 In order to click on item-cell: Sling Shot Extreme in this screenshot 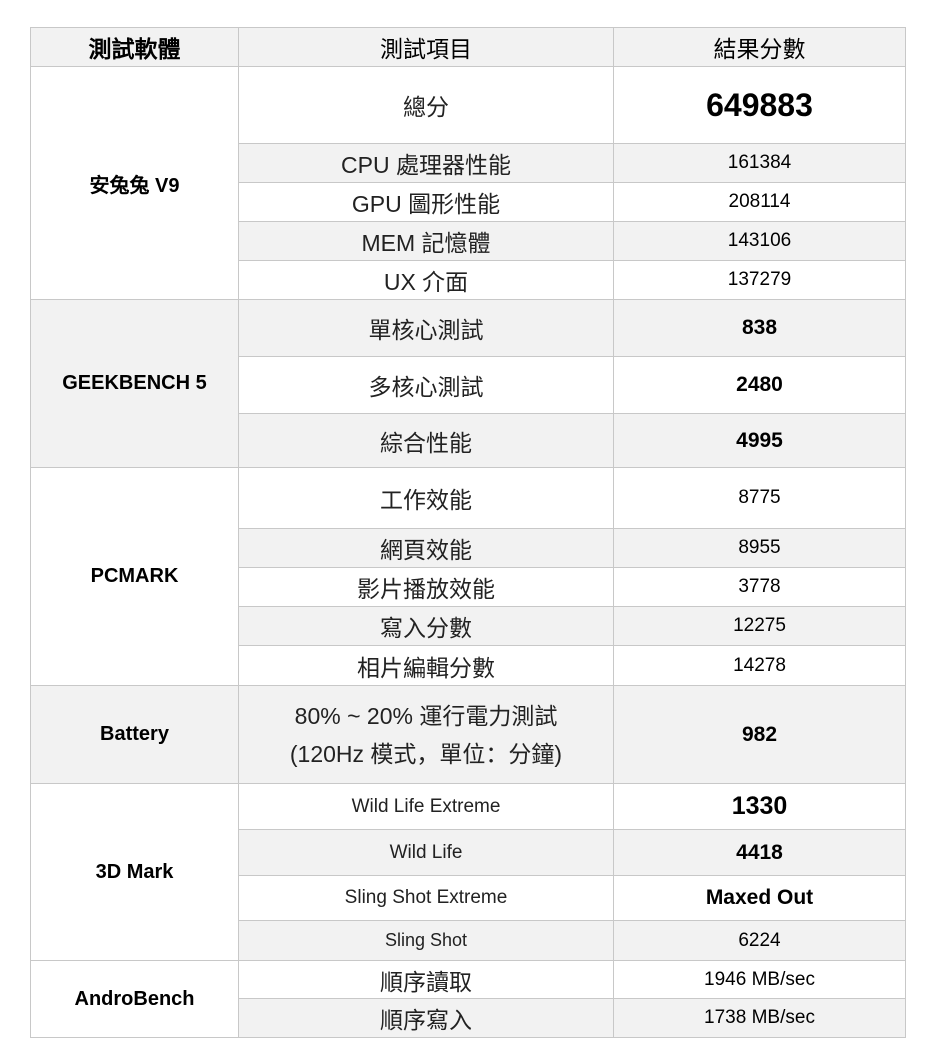, I will do `click(426, 898)`.